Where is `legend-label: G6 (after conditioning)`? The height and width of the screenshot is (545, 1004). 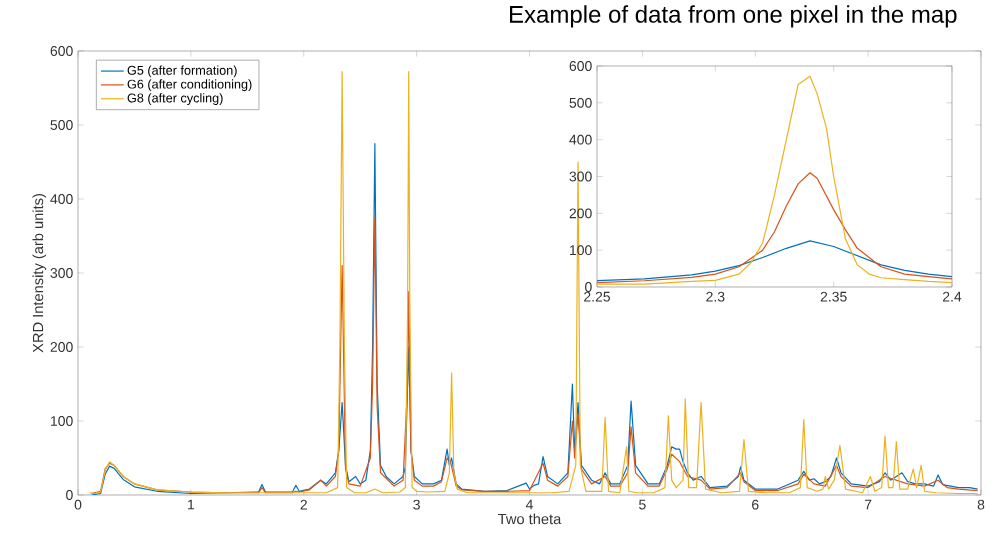 legend-label: G6 (after conditioning) is located at coordinates (189, 85).